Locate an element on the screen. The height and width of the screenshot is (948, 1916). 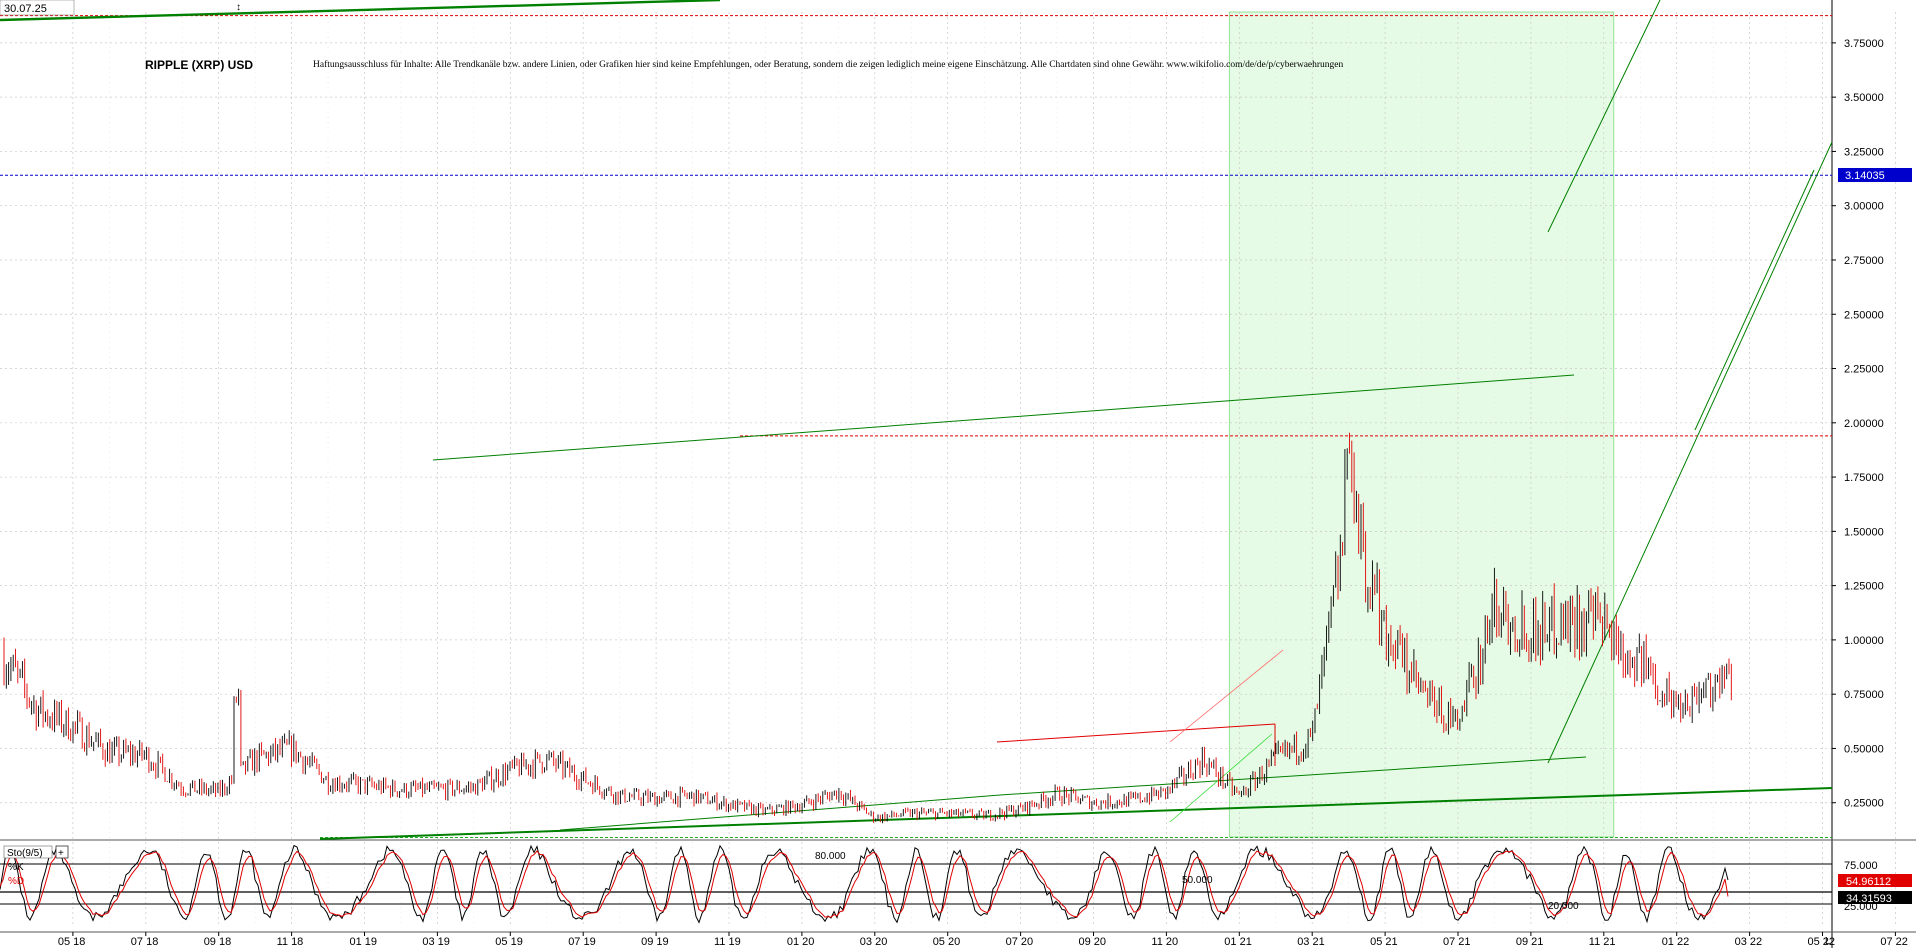
x-tick-label-7: 07 19 is located at coordinates (582, 942).